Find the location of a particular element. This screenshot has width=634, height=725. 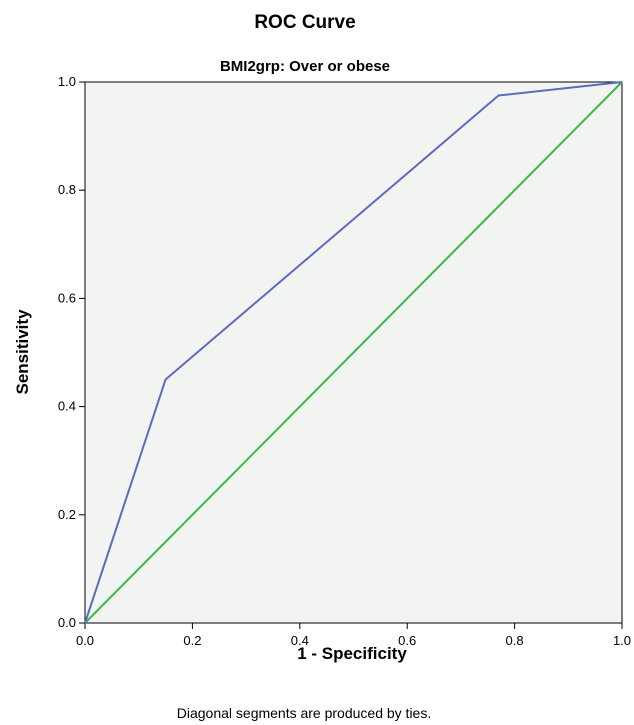

chart-title: ROC Curve is located at coordinates (304, 22).